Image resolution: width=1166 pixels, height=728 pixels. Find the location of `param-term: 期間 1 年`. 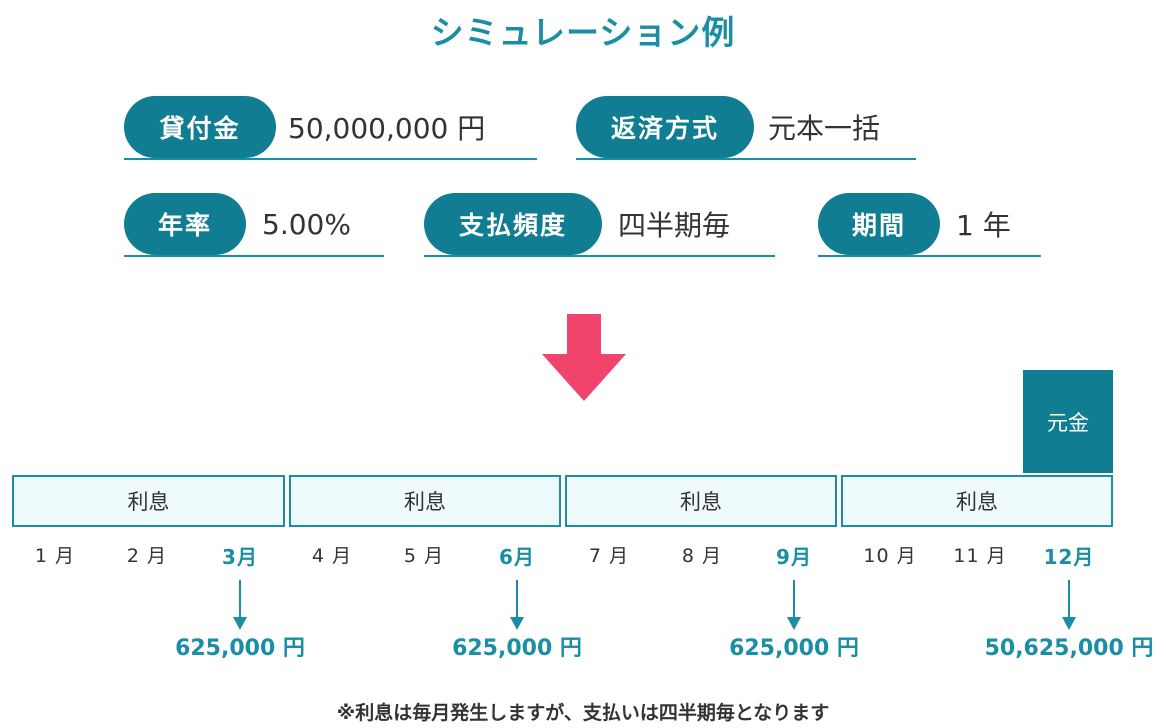

param-term: 期間 1 年 is located at coordinates (929, 225).